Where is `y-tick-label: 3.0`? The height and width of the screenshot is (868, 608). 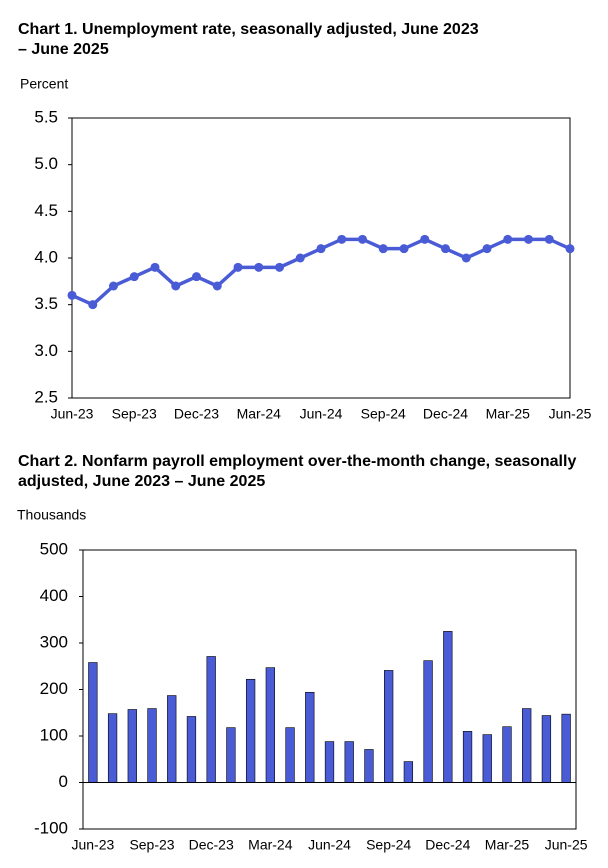 y-tick-label: 3.0 is located at coordinates (46, 350).